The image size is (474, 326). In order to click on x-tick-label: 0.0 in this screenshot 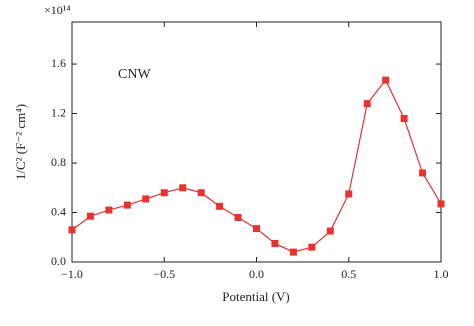, I will do `click(256, 274)`.